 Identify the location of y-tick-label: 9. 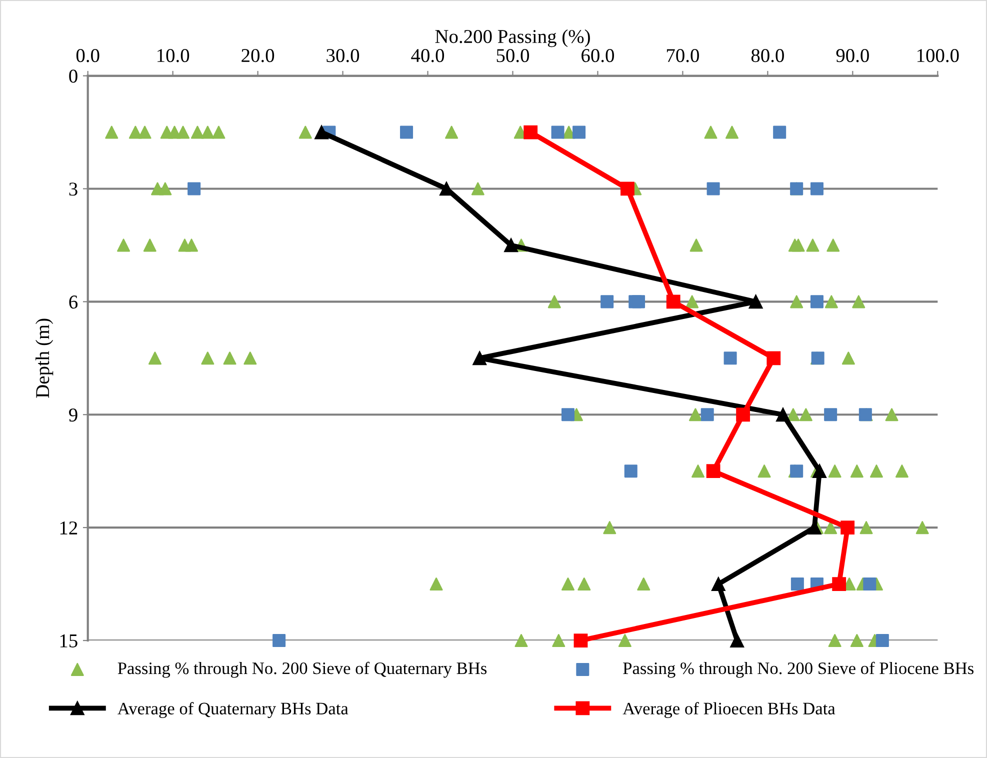
(73, 415).